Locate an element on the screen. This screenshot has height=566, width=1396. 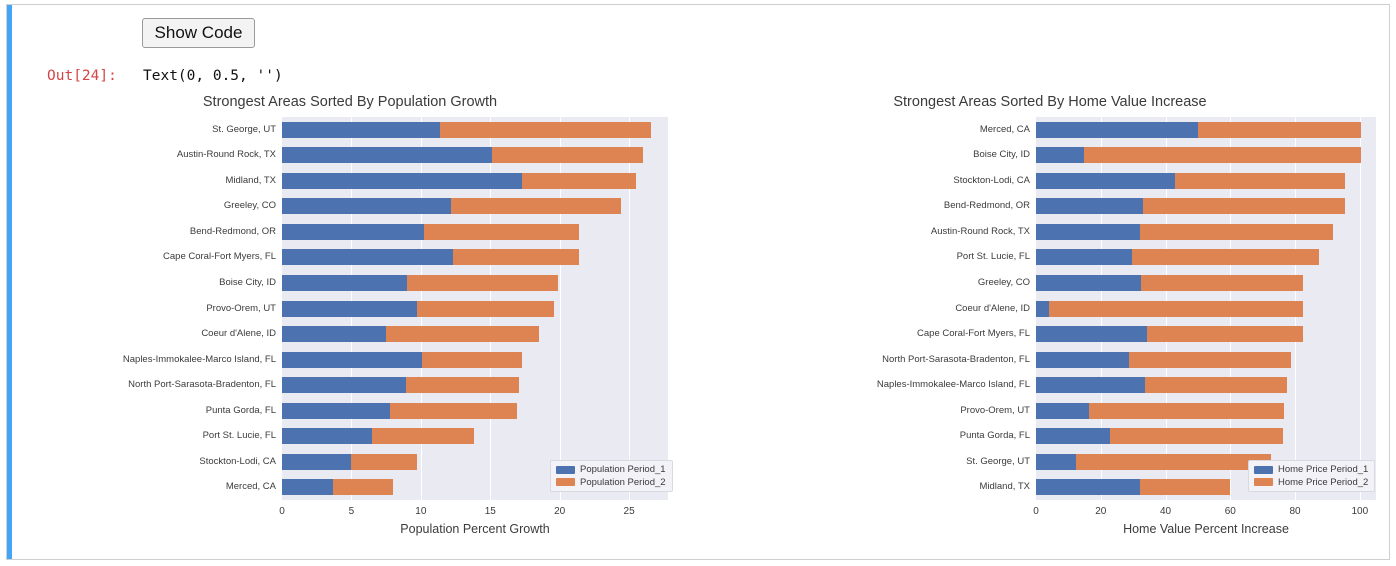
x-axis-tick-label: 10 is located at coordinates (421, 511).